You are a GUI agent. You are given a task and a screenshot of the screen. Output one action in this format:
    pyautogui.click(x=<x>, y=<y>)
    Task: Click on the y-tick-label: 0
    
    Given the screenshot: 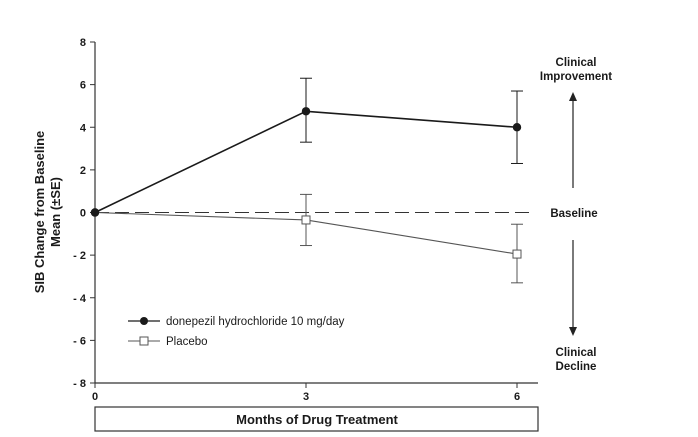 What is the action you would take?
    pyautogui.click(x=83, y=214)
    